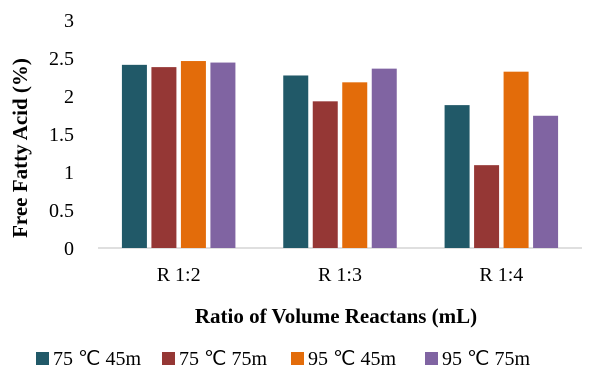 Image resolution: width=598 pixels, height=374 pixels. What do you see at coordinates (352, 359) in the screenshot?
I see `legend-label: 95 ℃ 45m` at bounding box center [352, 359].